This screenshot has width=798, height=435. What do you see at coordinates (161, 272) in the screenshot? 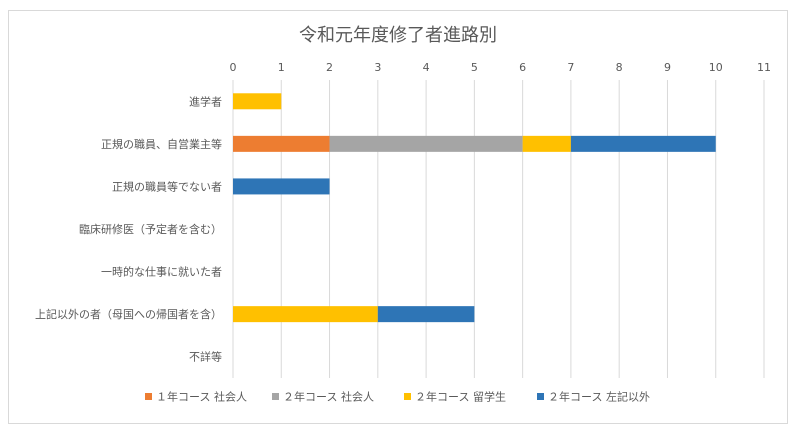
I see `category-label: 一時的な仕事に就いた者` at bounding box center [161, 272].